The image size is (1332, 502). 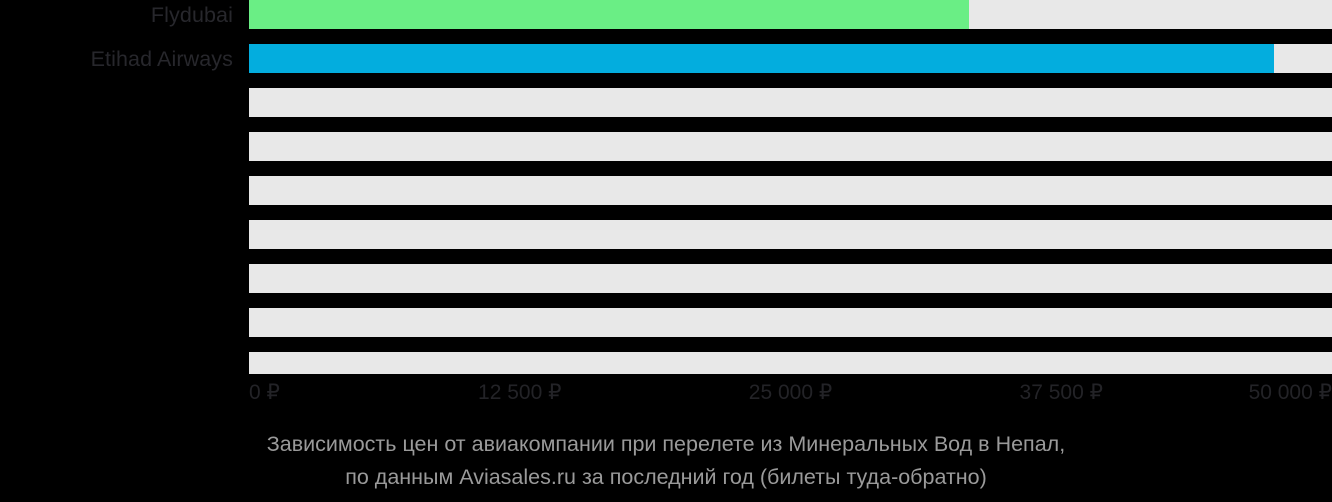 I want to click on x-axis-tick-label: 12 500 ₽, so click(x=520, y=392).